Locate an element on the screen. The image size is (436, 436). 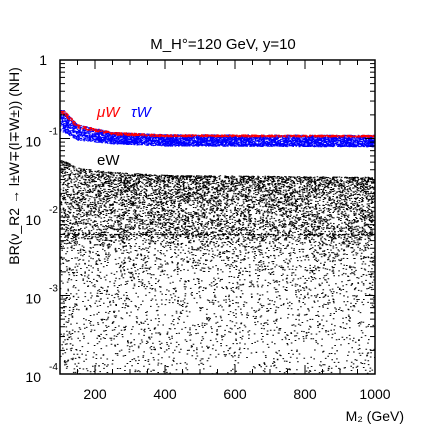
x-tick-label: 1000 is located at coordinates (374, 394).